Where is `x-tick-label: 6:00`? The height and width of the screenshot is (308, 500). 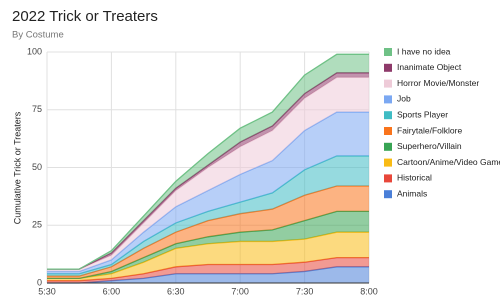
x-tick-label: 6:00 is located at coordinates (112, 291).